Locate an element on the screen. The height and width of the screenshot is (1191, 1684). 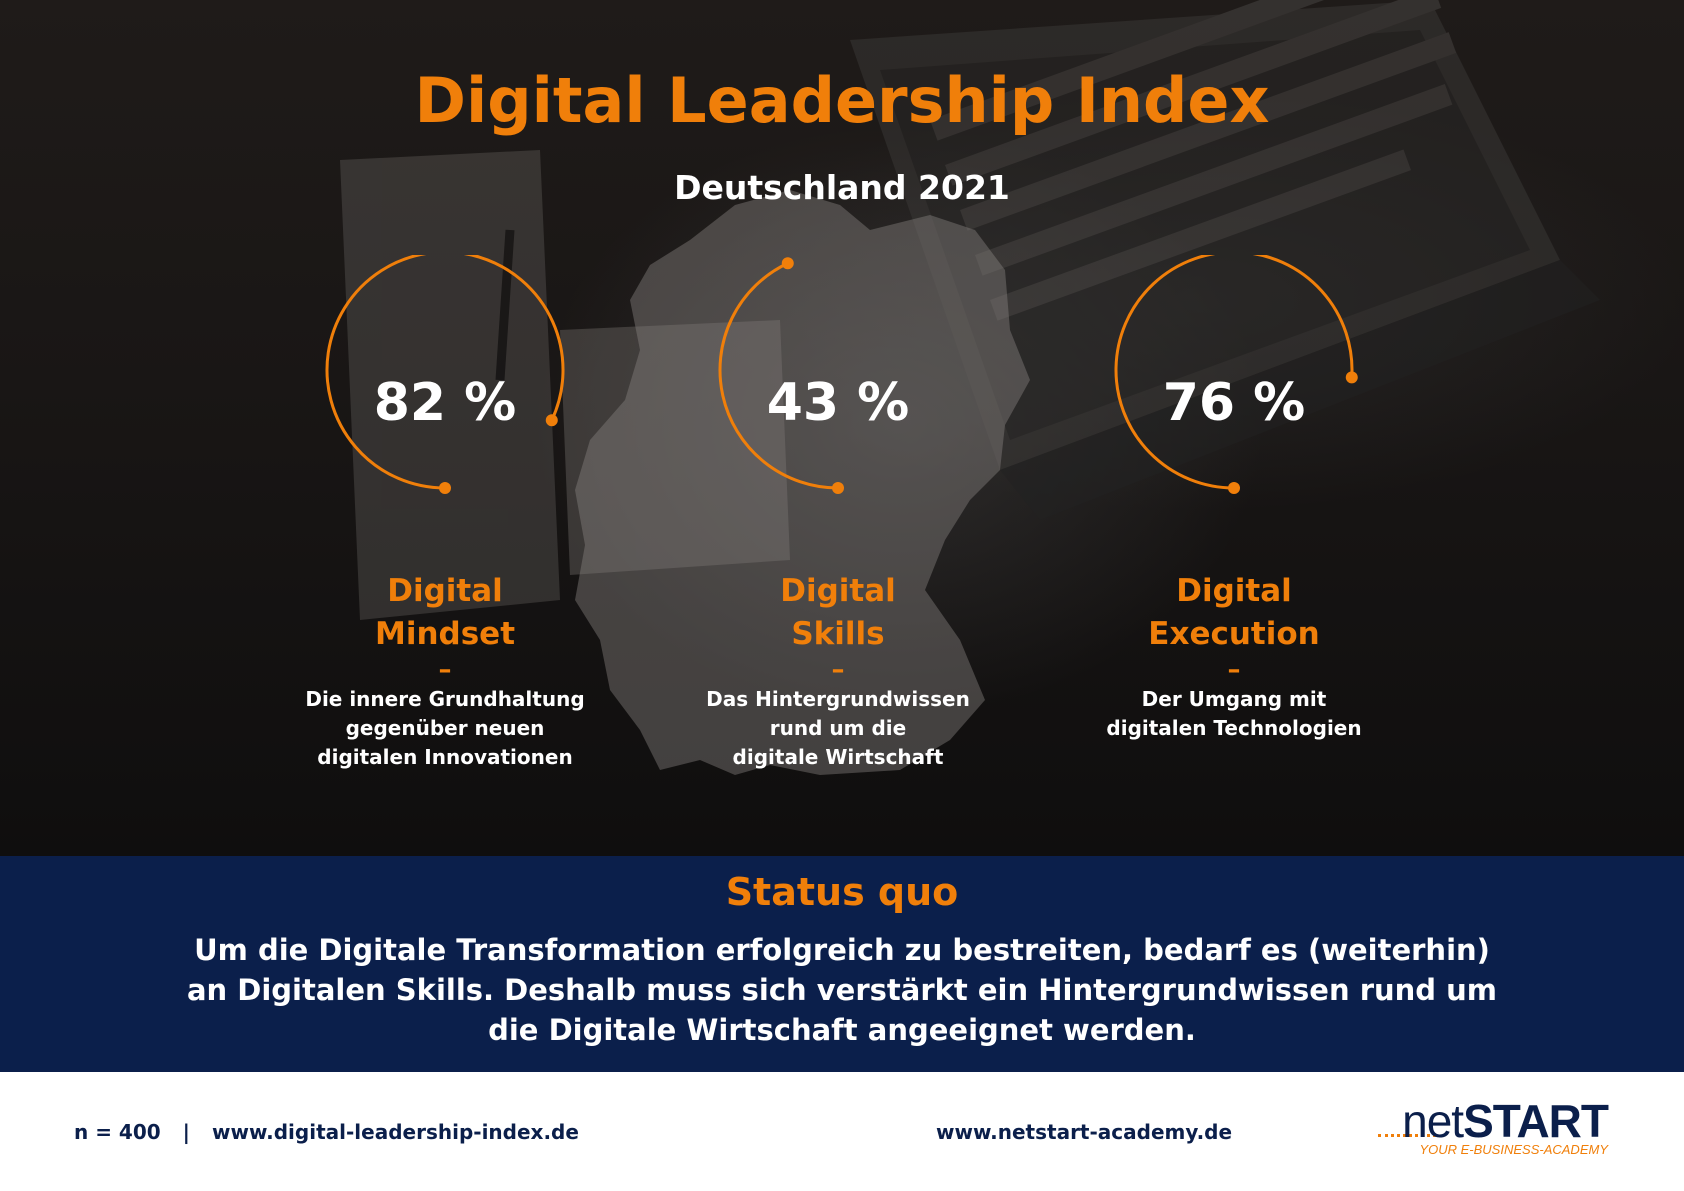
academy-website-link: www.netstart-academy.de is located at coordinates (1084, 1132).